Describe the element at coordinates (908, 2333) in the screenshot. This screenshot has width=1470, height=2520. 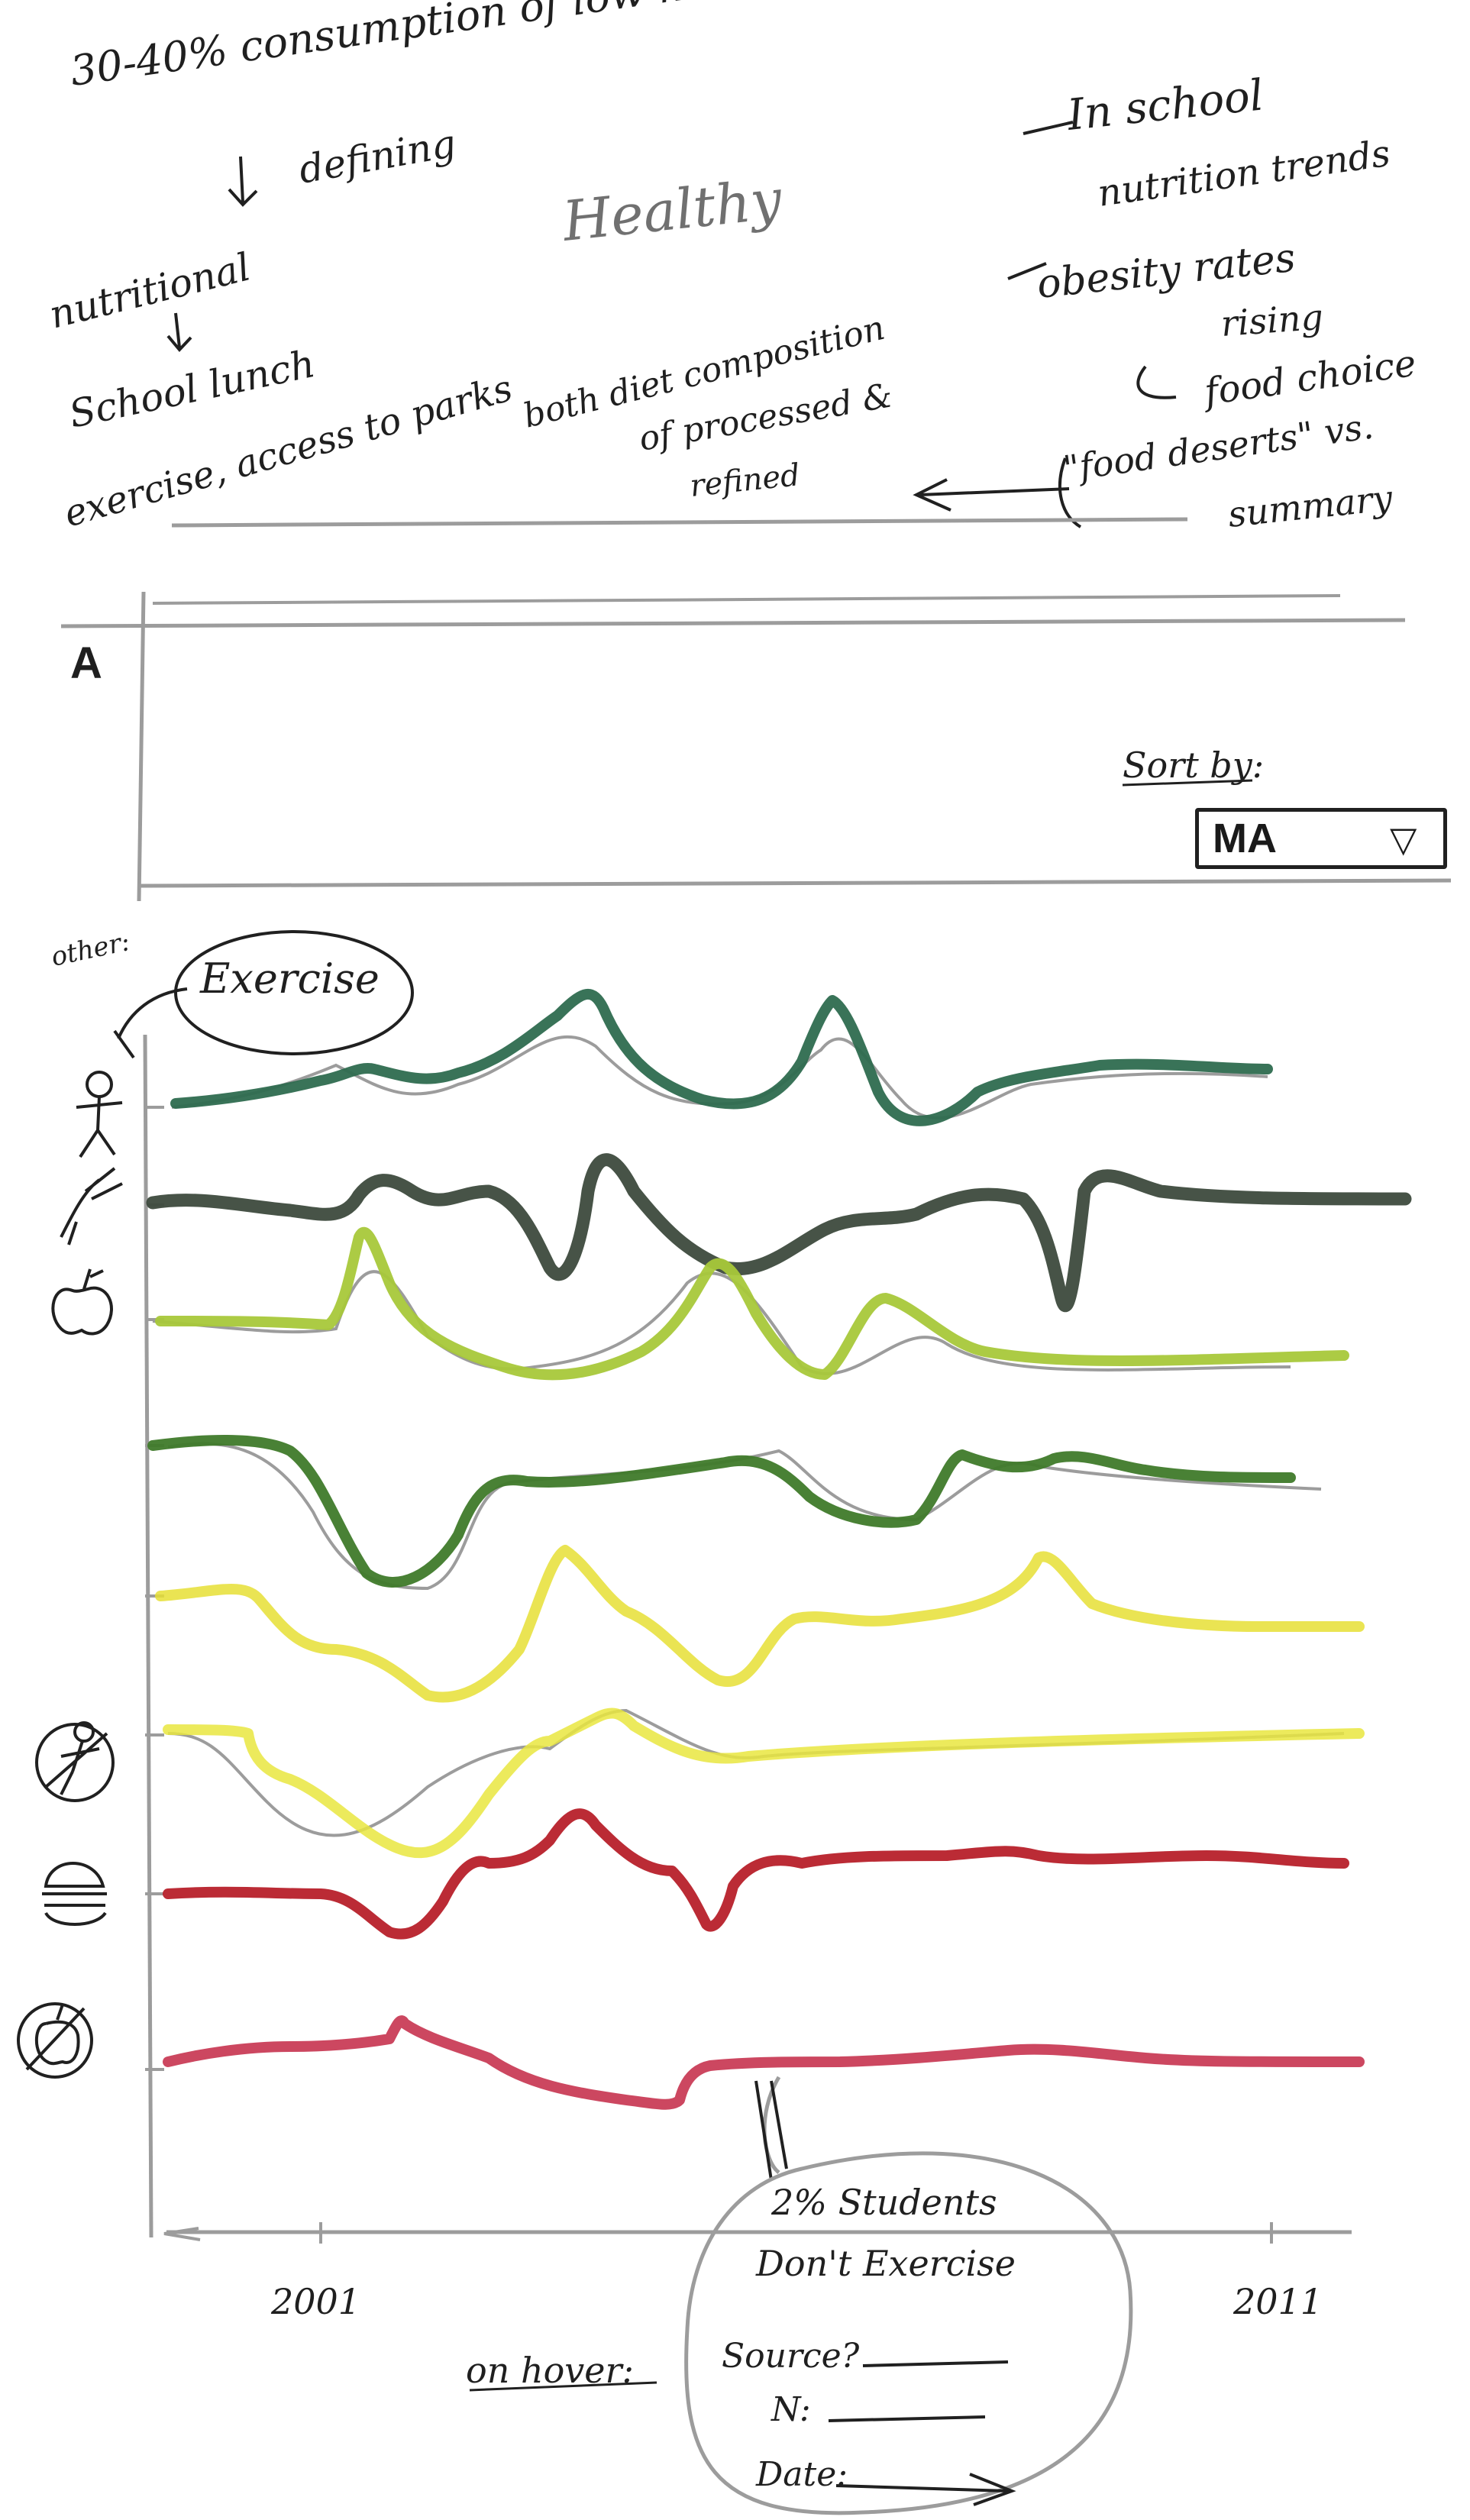
I see `hover-bubble` at that location.